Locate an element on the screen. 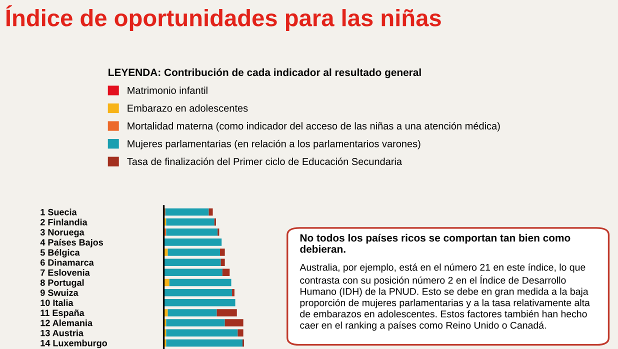 Image resolution: width=618 pixels, height=349 pixels. y-tick-label: 2 Finlandia is located at coordinates (64, 222).